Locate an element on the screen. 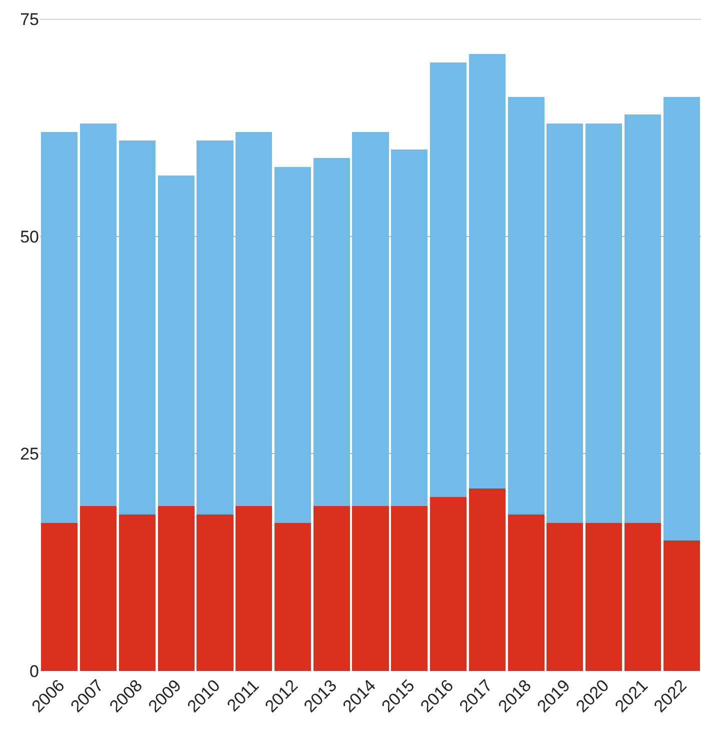 Image resolution: width=701 pixels, height=731 pixels. y-tick-label: 50 is located at coordinates (29, 236).